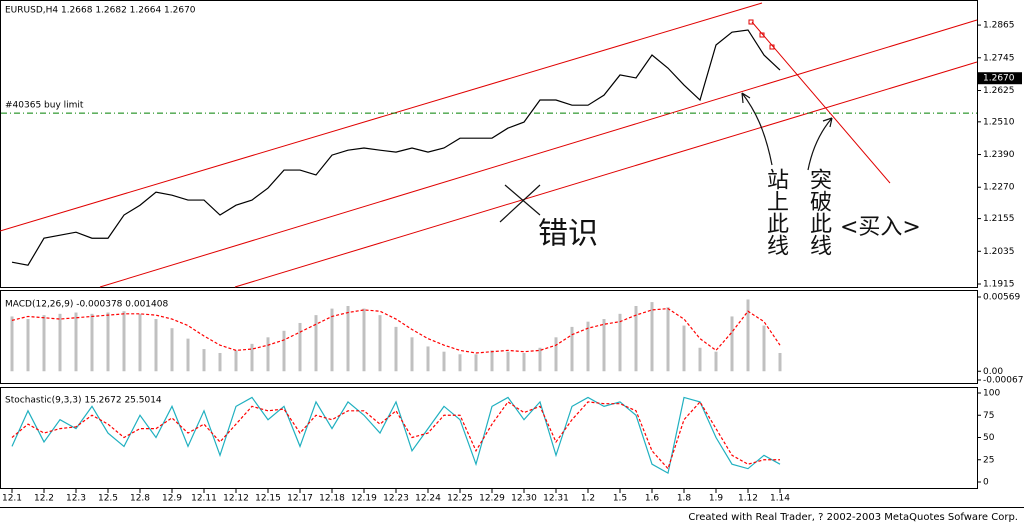 This screenshot has height=525, width=1024. I want to click on x-tick-label: 1.6, so click(652, 499).